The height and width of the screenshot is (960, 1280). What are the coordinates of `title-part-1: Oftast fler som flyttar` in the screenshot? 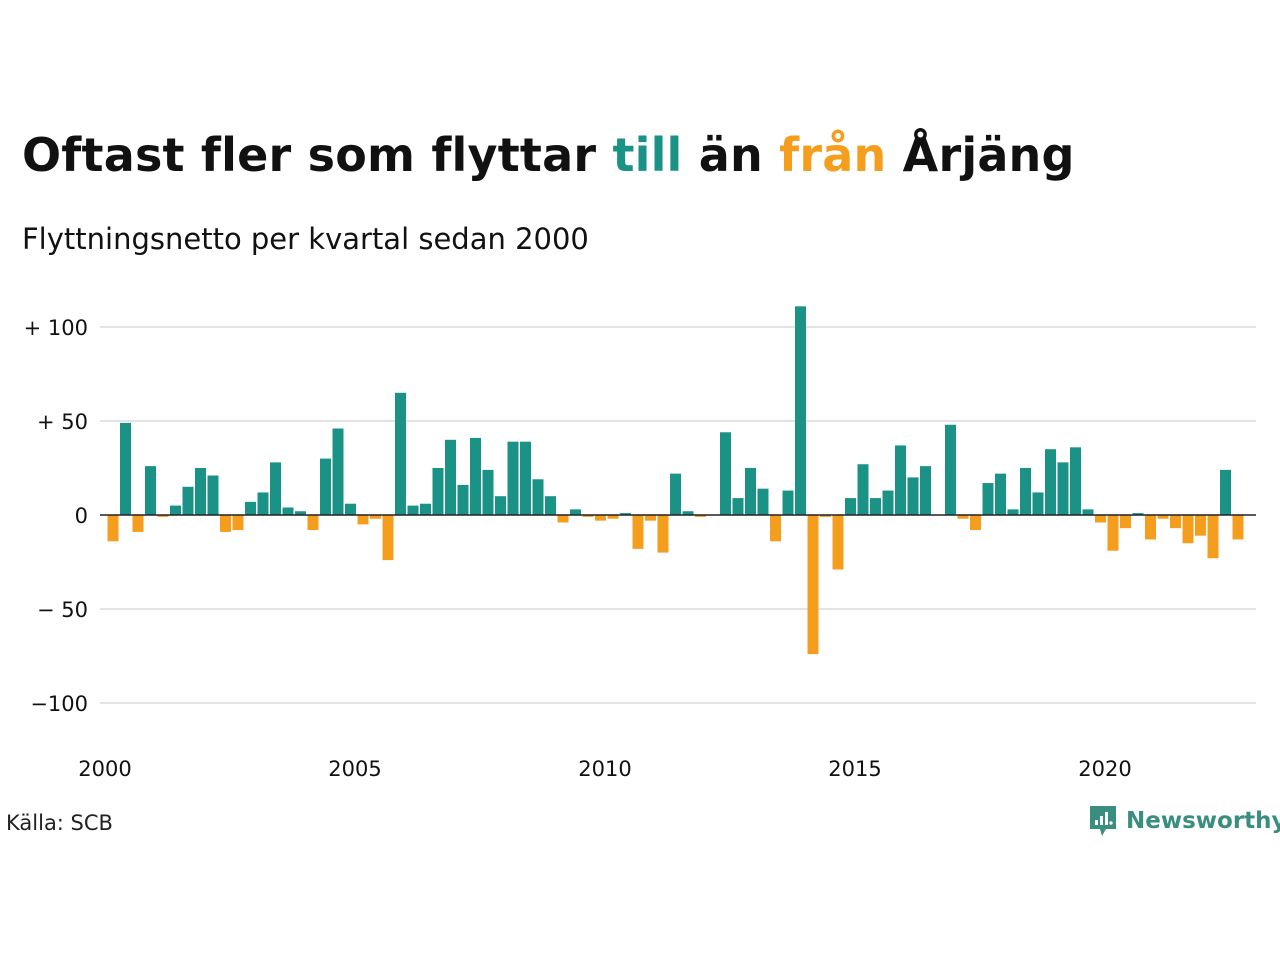 It's located at (317, 155).